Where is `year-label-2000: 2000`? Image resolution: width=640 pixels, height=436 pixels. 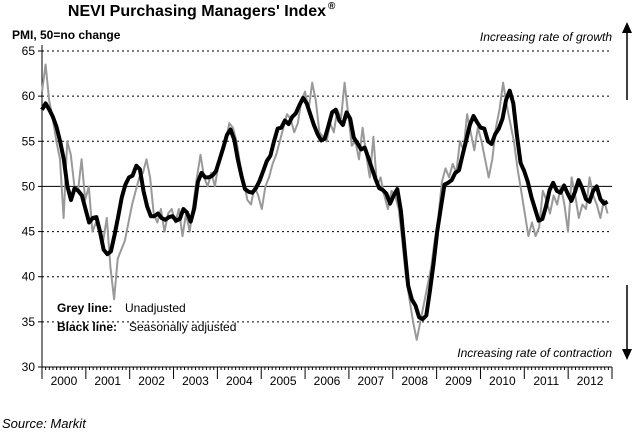
year-label-2000: 2000 is located at coordinates (64, 381).